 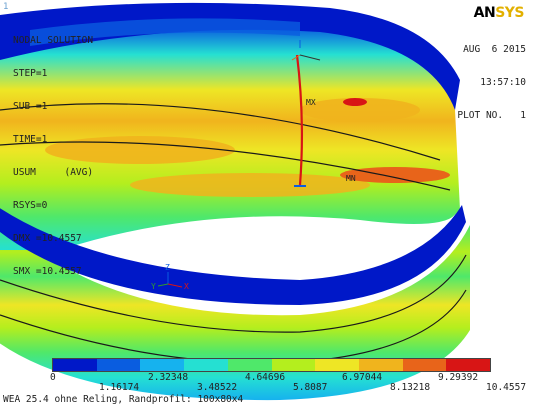 I want to click on min-marker: MN, so click(x=351, y=178).